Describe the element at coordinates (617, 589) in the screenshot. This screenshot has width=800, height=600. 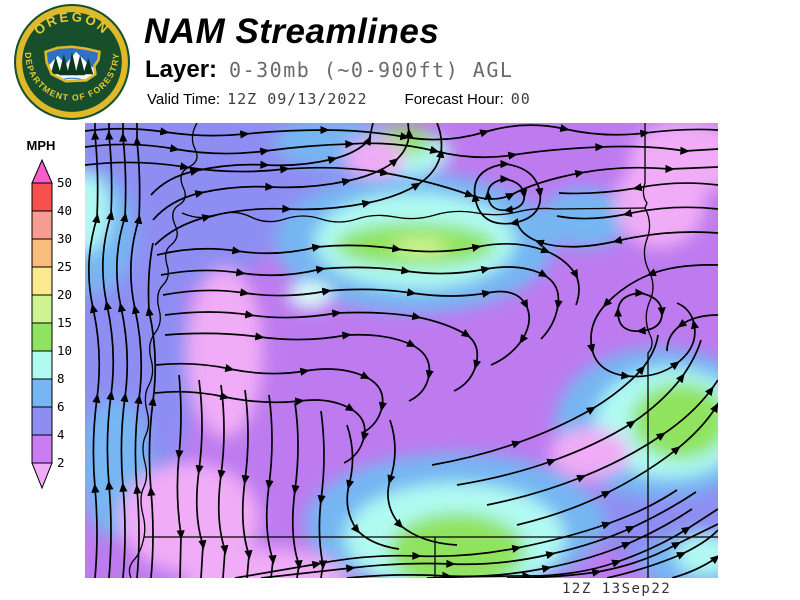
I see `map-timestamp: 12Z 13Sep22` at that location.